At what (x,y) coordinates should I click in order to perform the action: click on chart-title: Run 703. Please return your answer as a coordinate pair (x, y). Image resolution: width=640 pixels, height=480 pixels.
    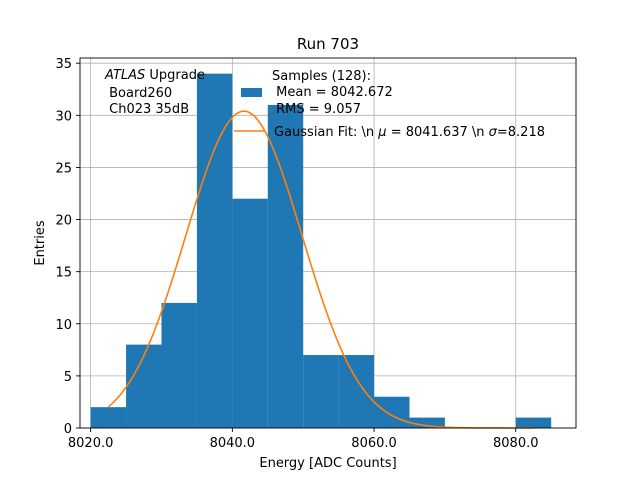
    Looking at the image, I should click on (328, 44).